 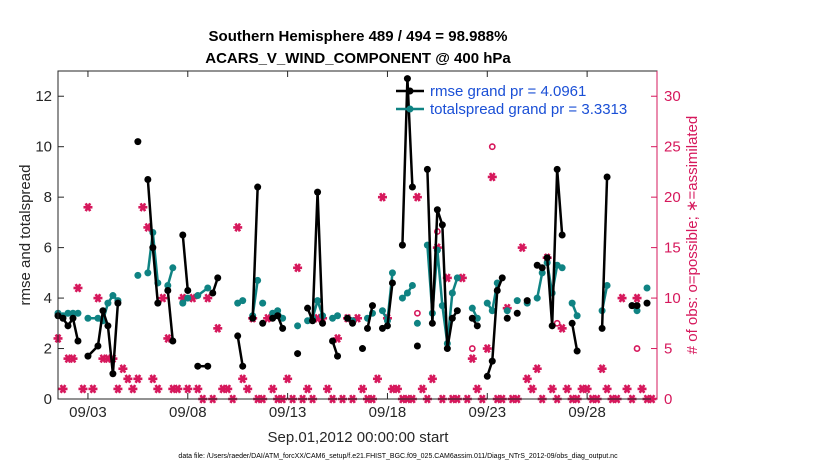 What do you see at coordinates (672, 147) in the screenshot?
I see `y2-tick-label: 25` at bounding box center [672, 147].